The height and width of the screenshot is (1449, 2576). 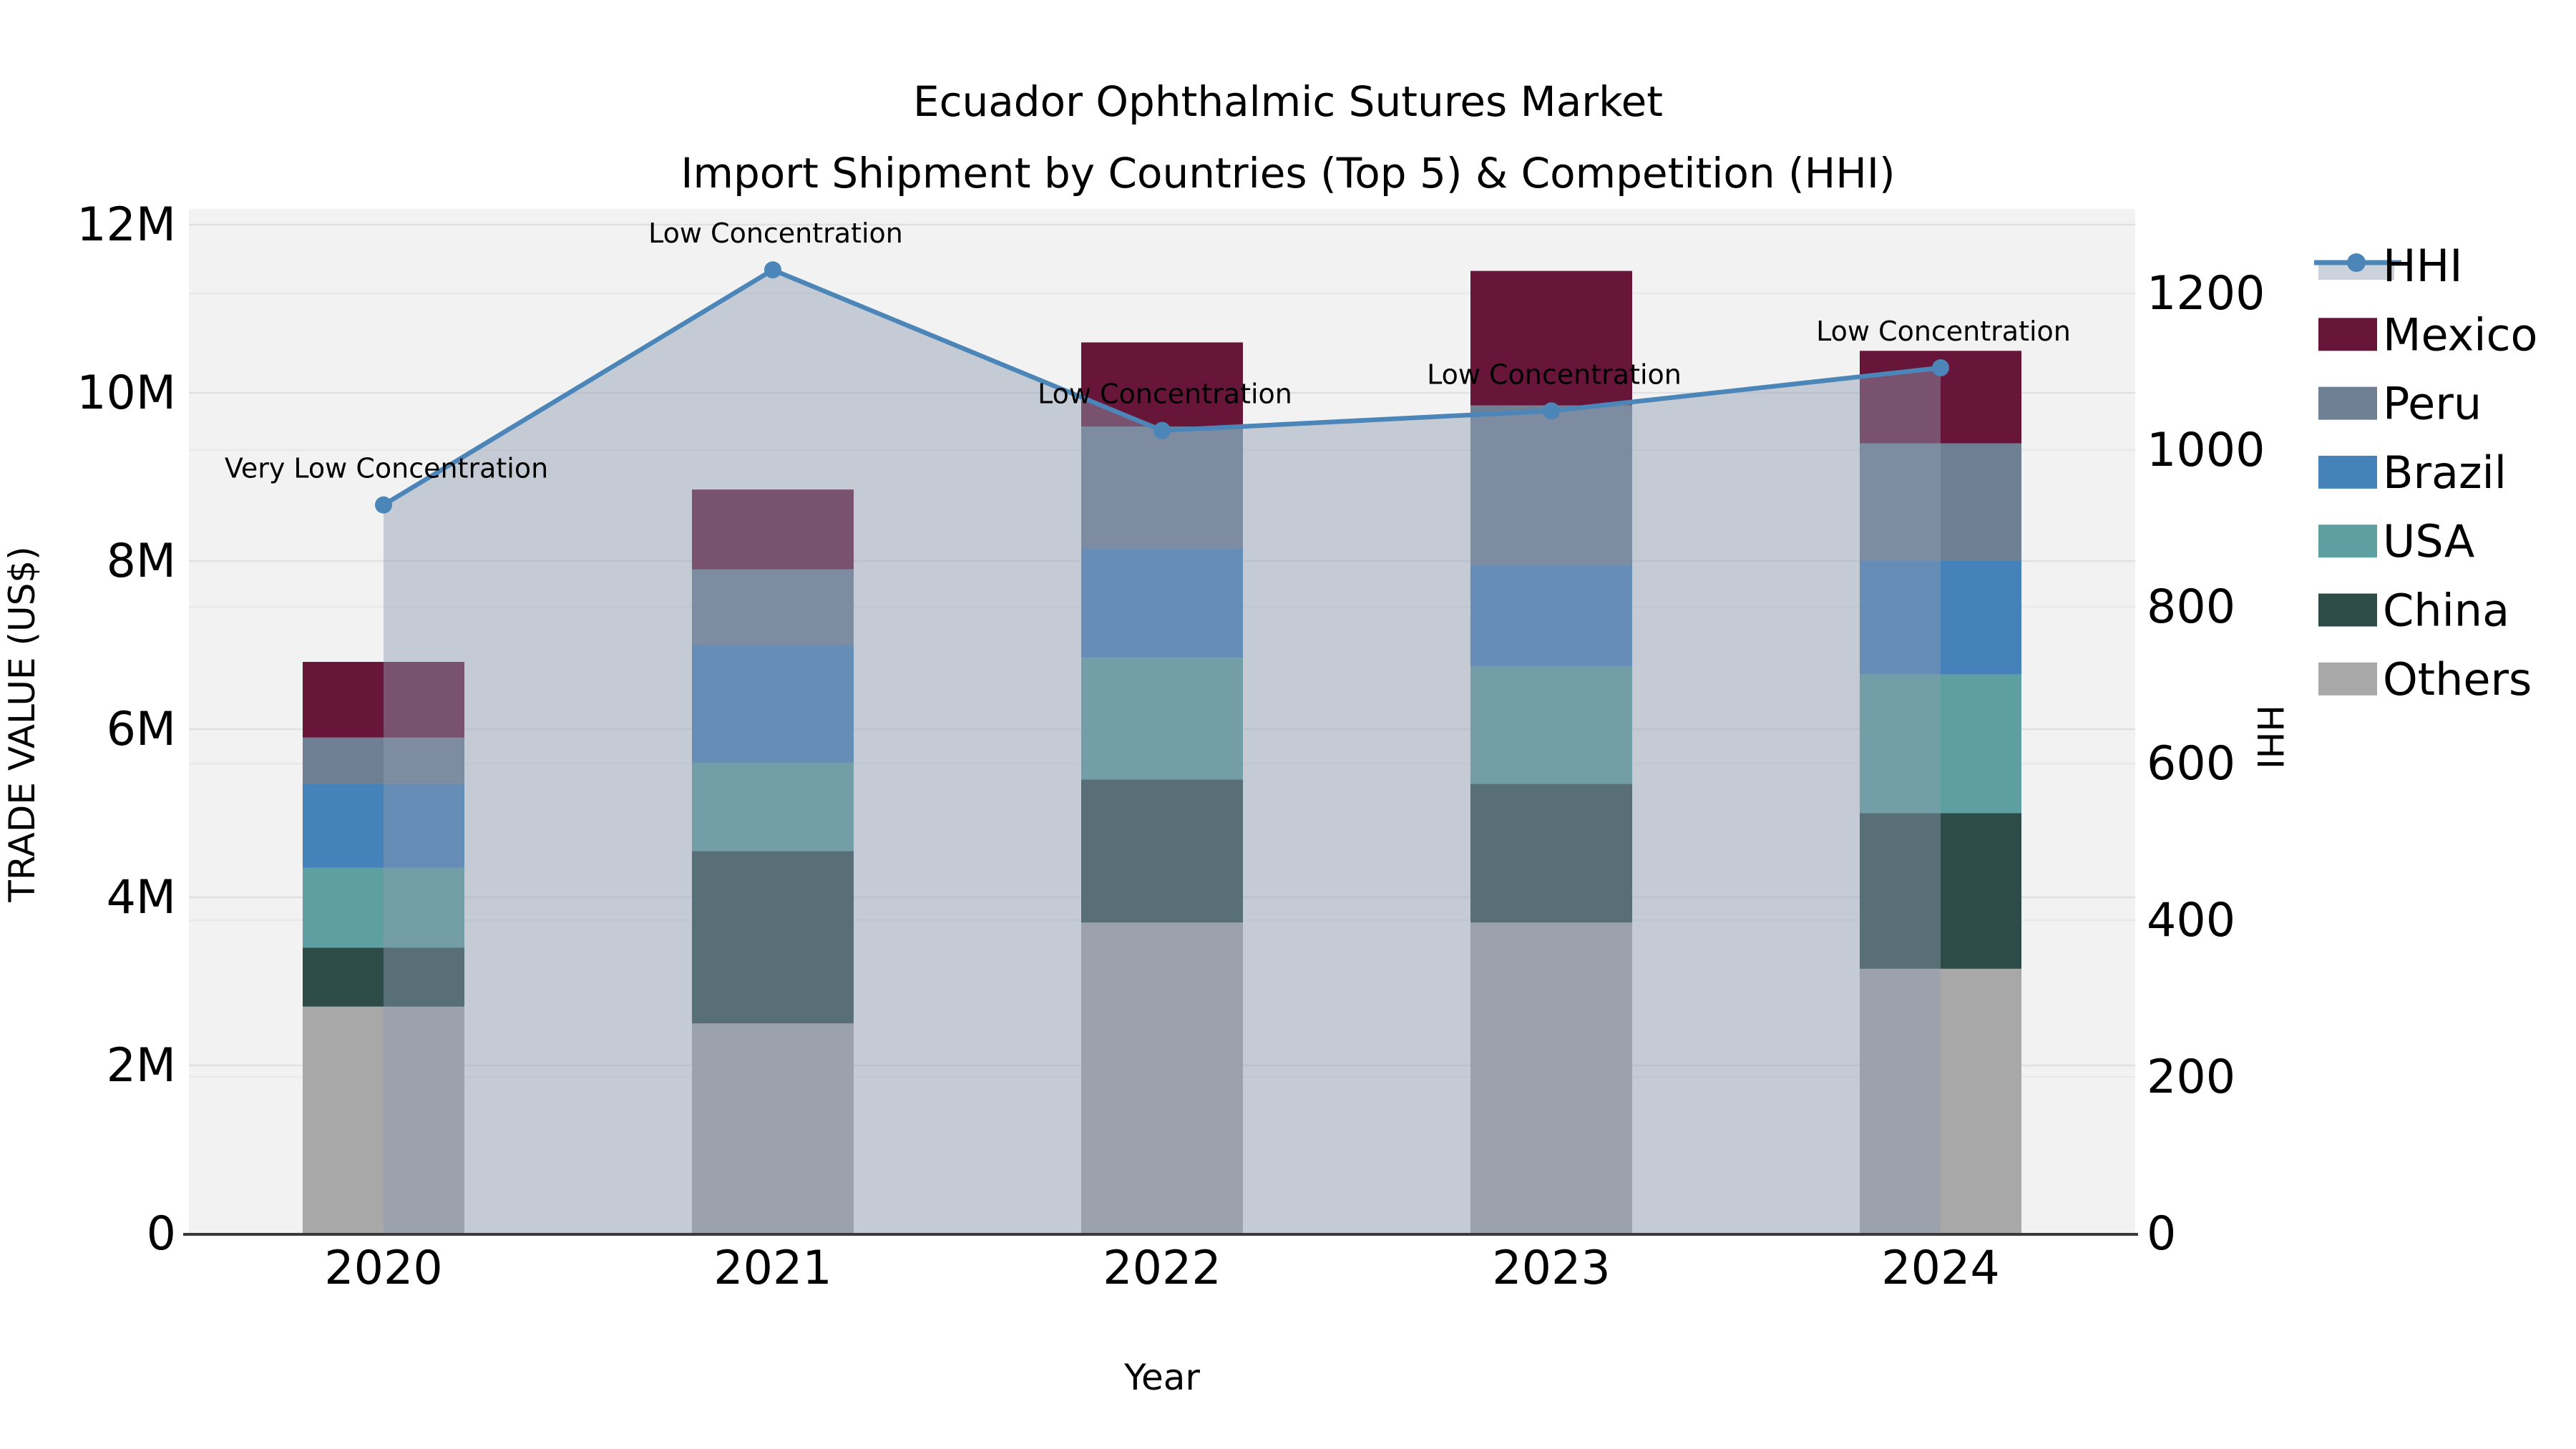 What do you see at coordinates (2457, 679) in the screenshot?
I see `legend-label-others: Others` at bounding box center [2457, 679].